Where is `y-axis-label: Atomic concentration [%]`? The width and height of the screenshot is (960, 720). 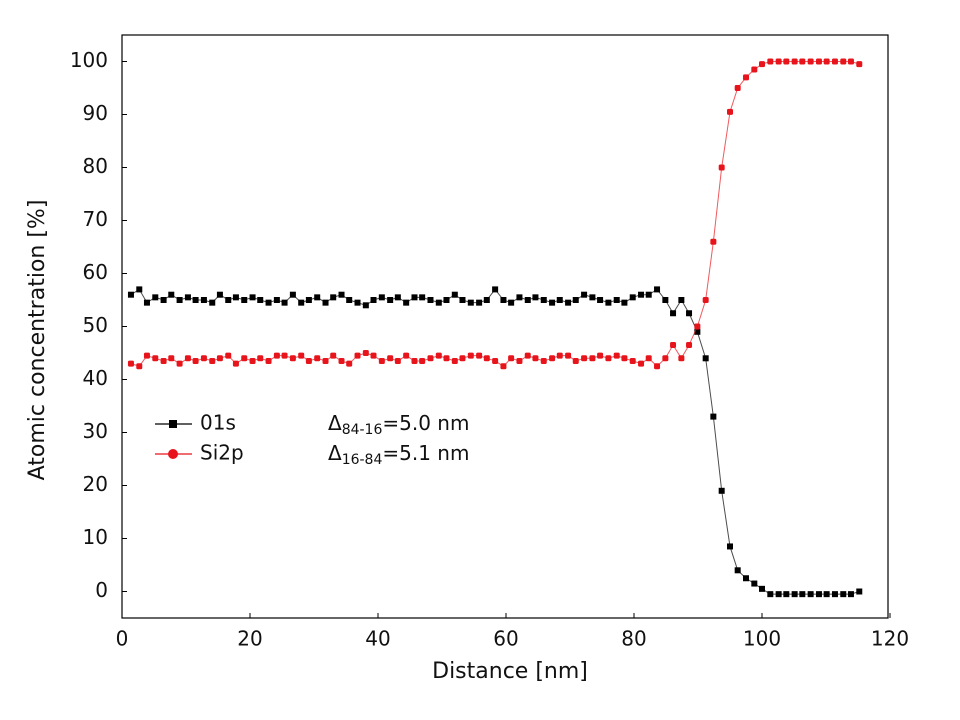 y-axis-label: Atomic concentration [%] is located at coordinates (37, 340).